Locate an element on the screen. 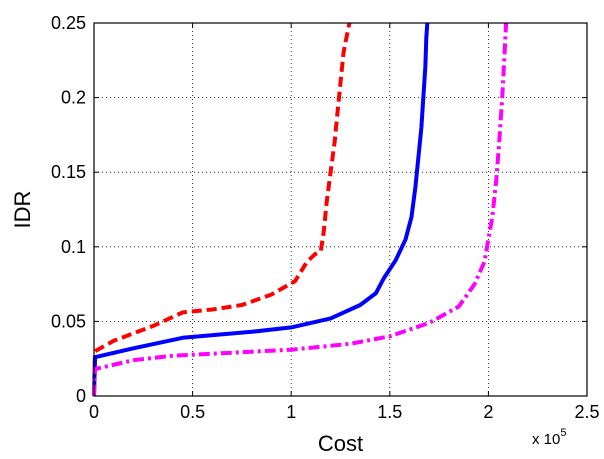  x-tick-label: 1 is located at coordinates (291, 412).